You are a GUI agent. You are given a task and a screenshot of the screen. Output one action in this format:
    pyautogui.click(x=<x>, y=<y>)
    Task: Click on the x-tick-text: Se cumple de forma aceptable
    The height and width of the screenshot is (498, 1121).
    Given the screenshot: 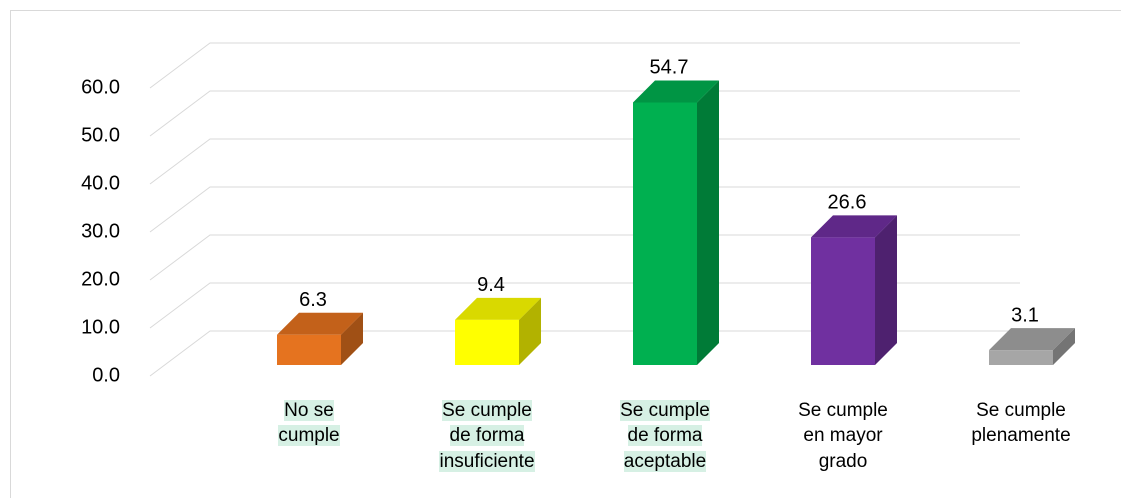 What is the action you would take?
    pyautogui.click(x=665, y=436)
    